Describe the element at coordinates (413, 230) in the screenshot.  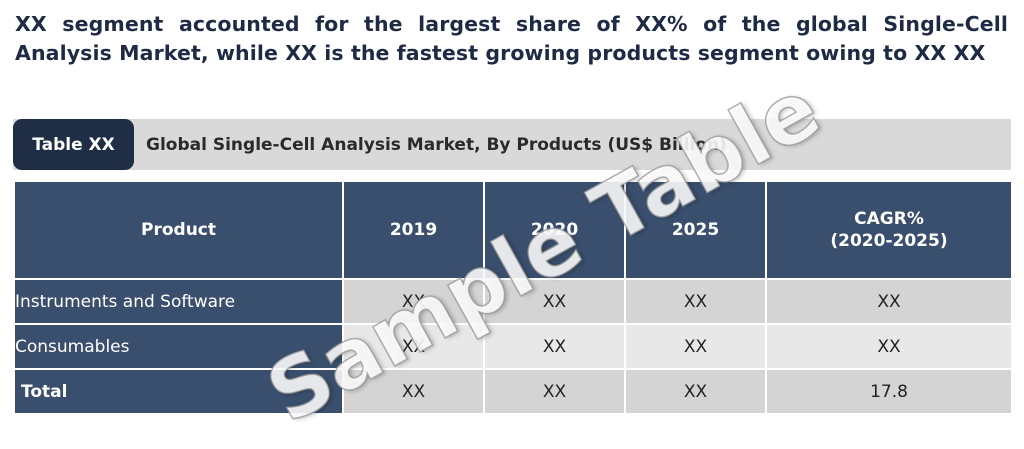
I see `column-header-2019: 2019` at that location.